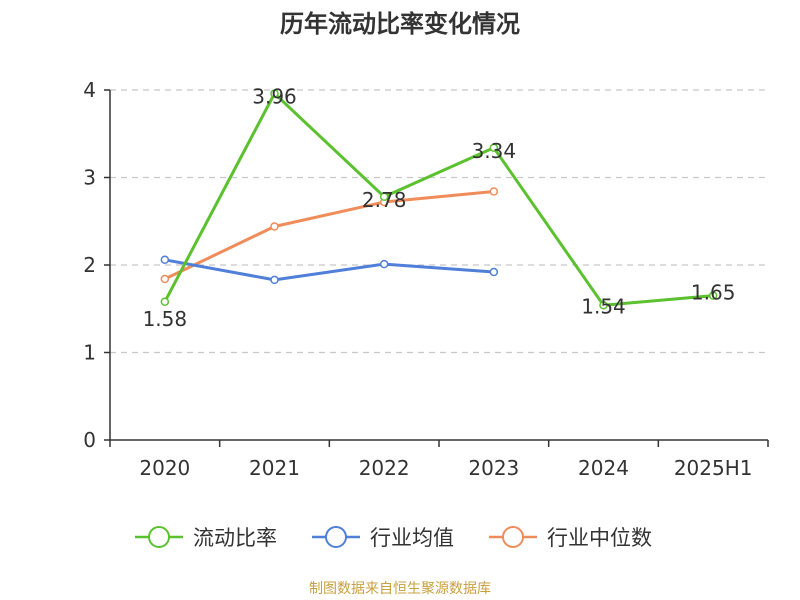 The width and height of the screenshot is (800, 600). Describe the element at coordinates (89, 353) in the screenshot. I see `y-tick-label: 1` at that location.